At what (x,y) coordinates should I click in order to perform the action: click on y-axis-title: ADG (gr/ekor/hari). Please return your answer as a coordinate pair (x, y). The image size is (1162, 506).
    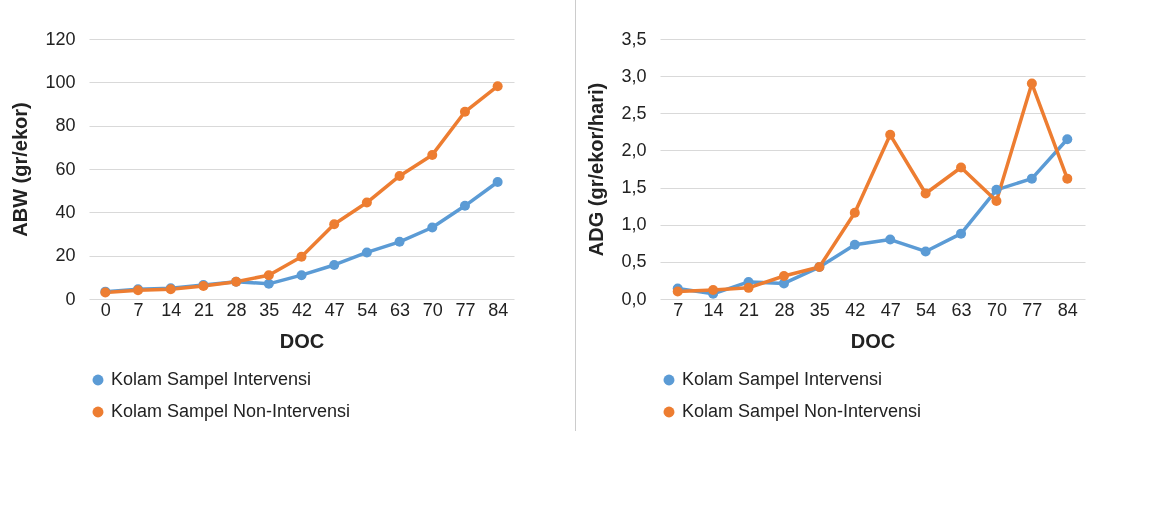
    Looking at the image, I should click on (596, 169).